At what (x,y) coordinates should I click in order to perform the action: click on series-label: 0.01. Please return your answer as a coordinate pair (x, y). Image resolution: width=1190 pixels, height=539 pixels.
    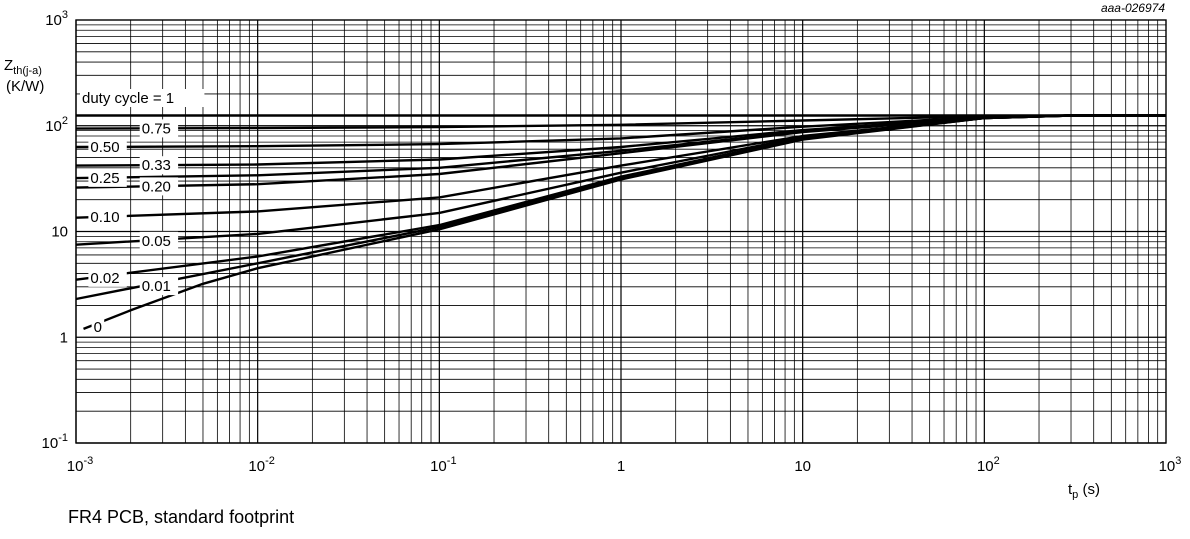
    Looking at the image, I should click on (156, 286).